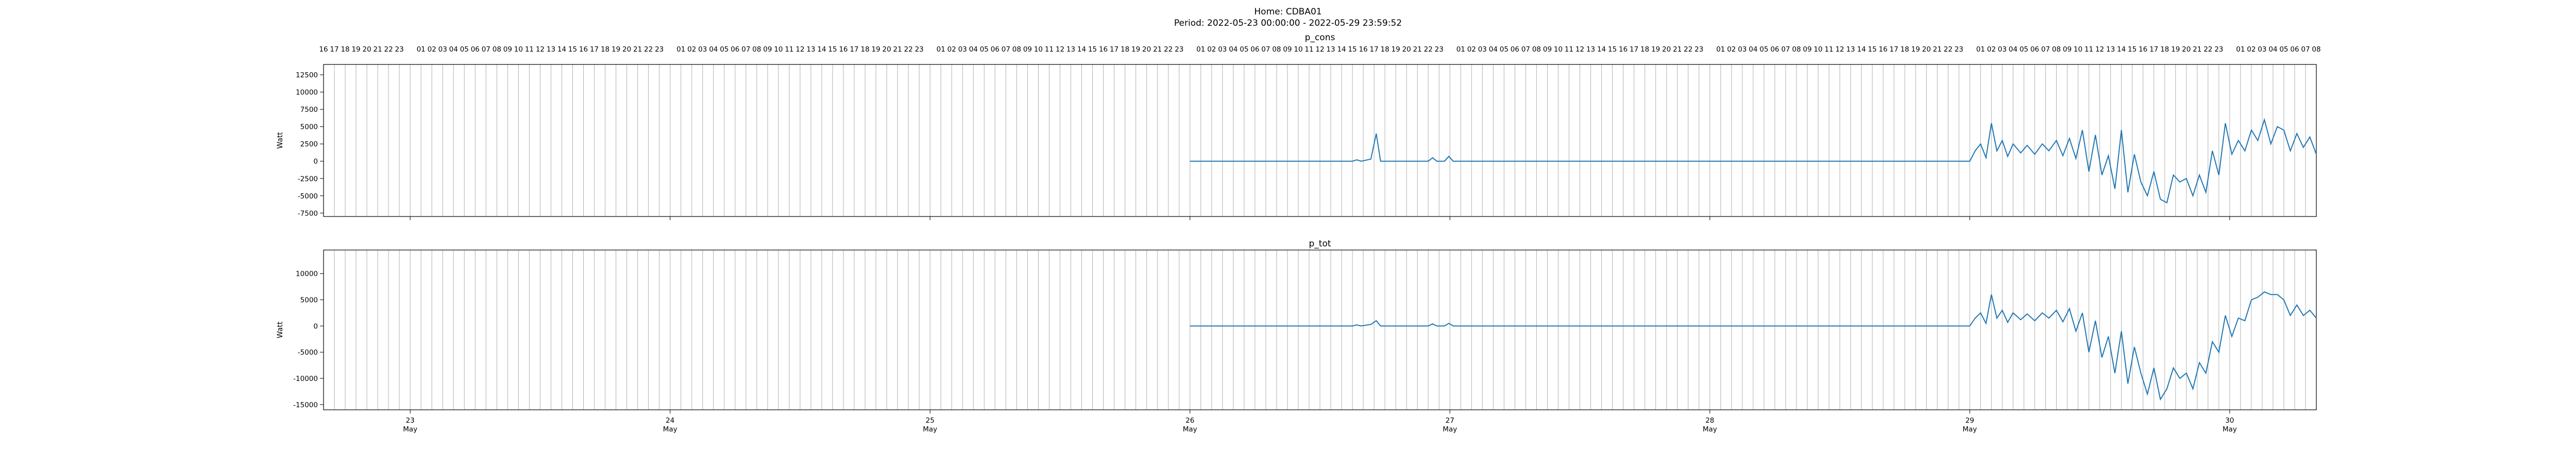 The height and width of the screenshot is (466, 2576). What do you see at coordinates (1450, 421) in the screenshot?
I see `x-date-label: 27` at bounding box center [1450, 421].